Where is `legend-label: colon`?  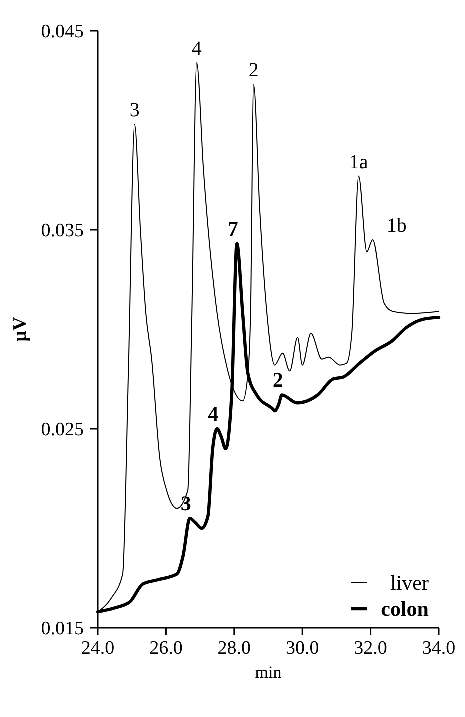
legend-label: colon is located at coordinates (405, 609).